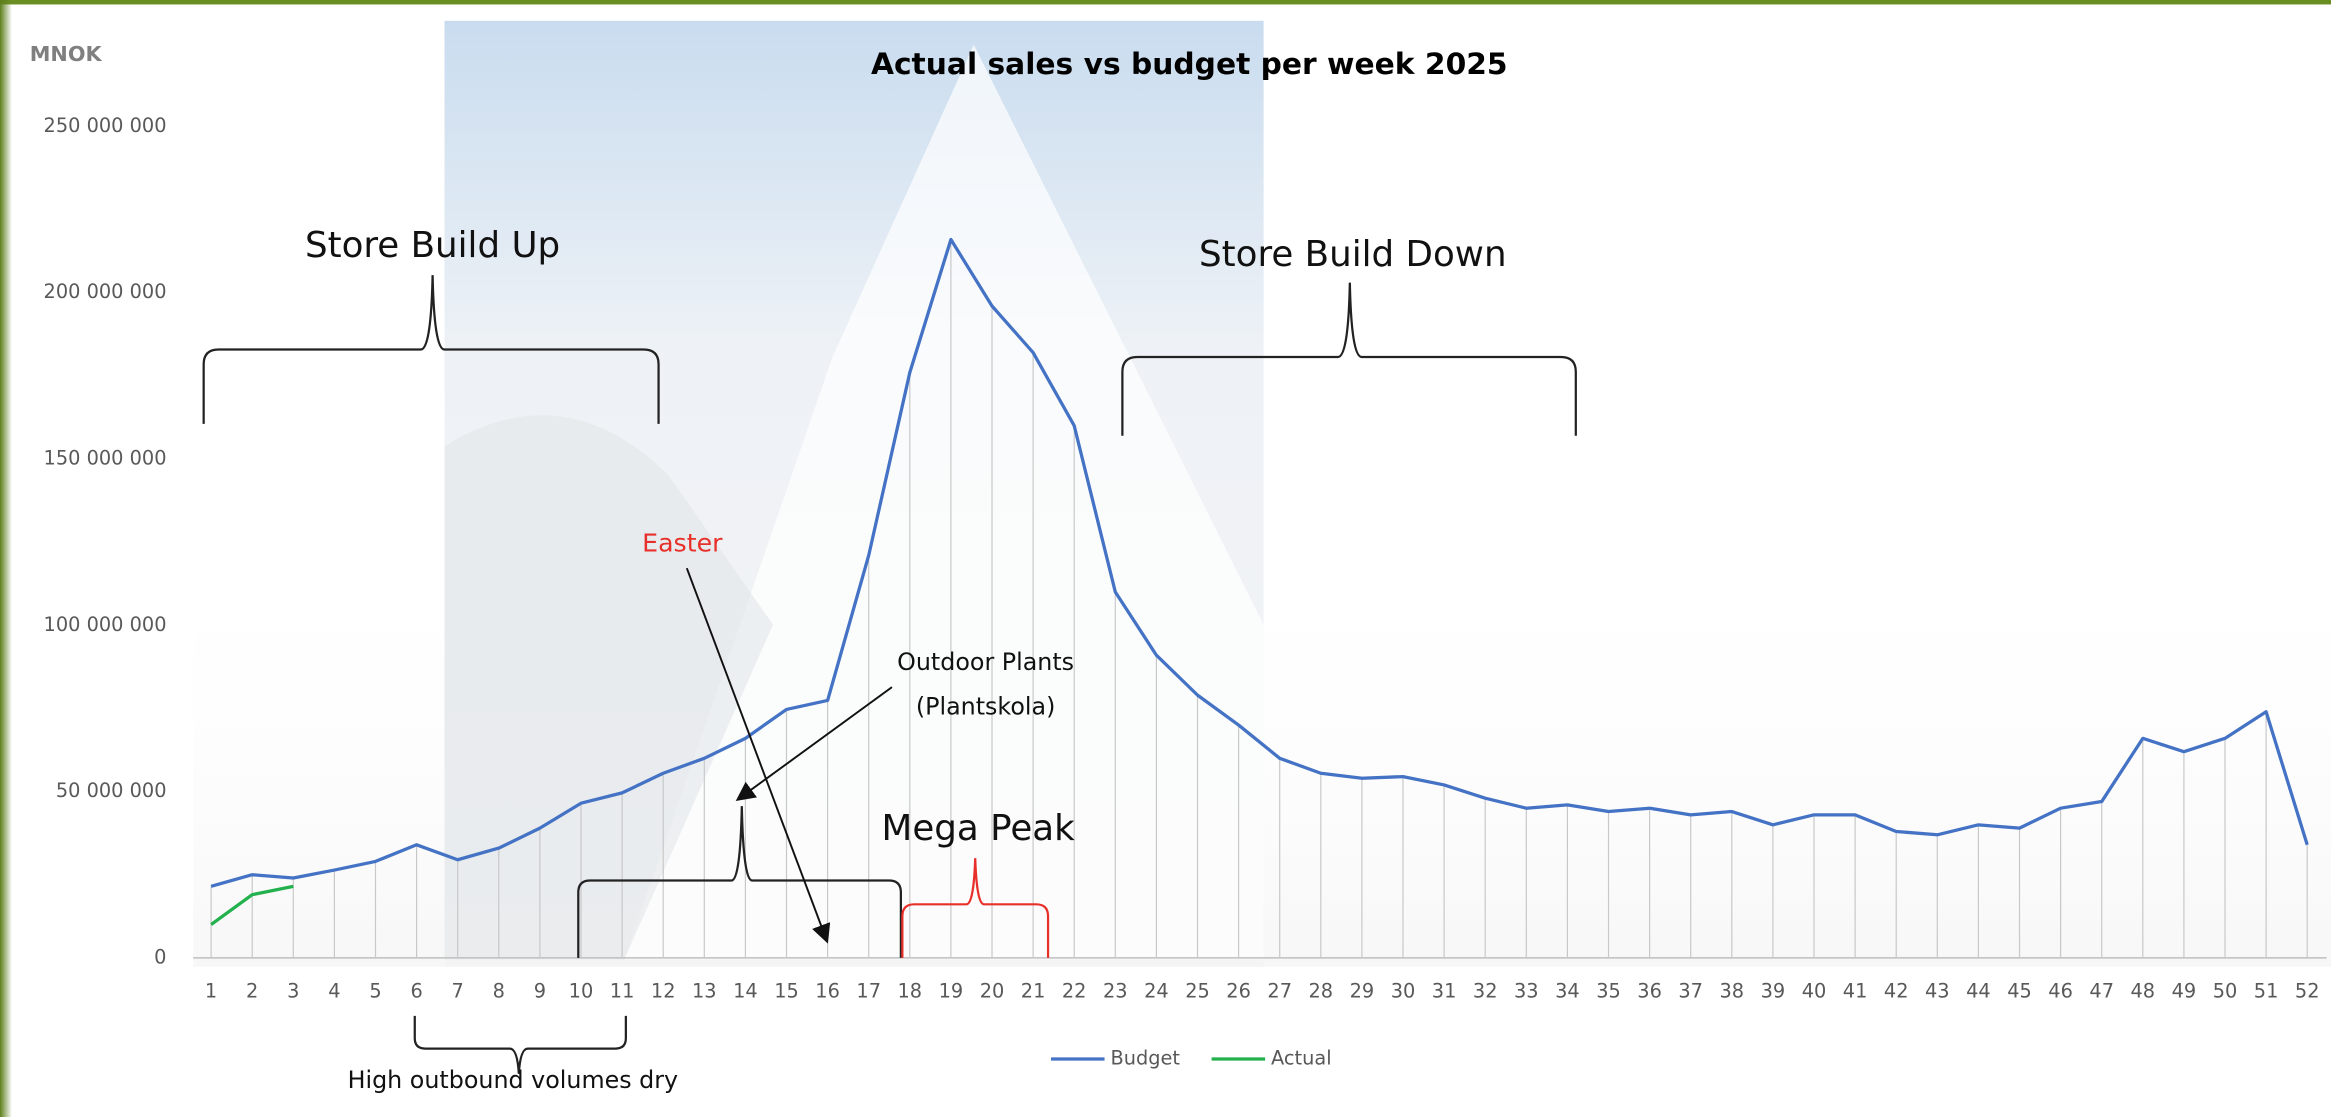 This screenshot has height=1117, width=2331. What do you see at coordinates (105, 291) in the screenshot?
I see `y-tick-label: 200 000 000` at bounding box center [105, 291].